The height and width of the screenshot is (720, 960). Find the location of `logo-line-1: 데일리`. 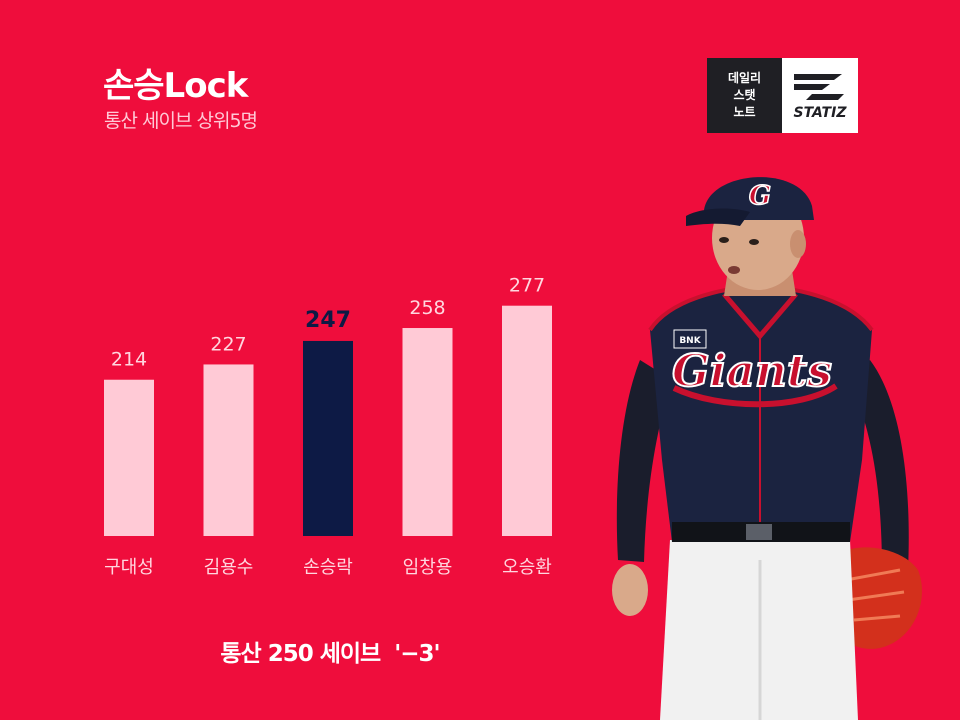

logo-line-1: 데일리 is located at coordinates (744, 78).